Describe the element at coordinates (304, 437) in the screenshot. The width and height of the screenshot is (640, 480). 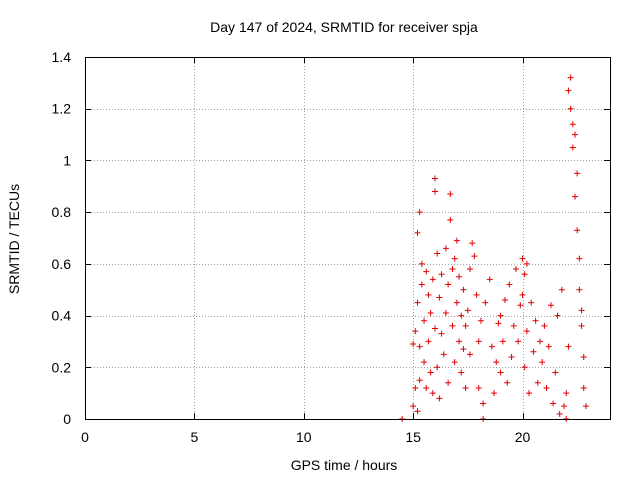
I see `x-tick-label: 10` at that location.